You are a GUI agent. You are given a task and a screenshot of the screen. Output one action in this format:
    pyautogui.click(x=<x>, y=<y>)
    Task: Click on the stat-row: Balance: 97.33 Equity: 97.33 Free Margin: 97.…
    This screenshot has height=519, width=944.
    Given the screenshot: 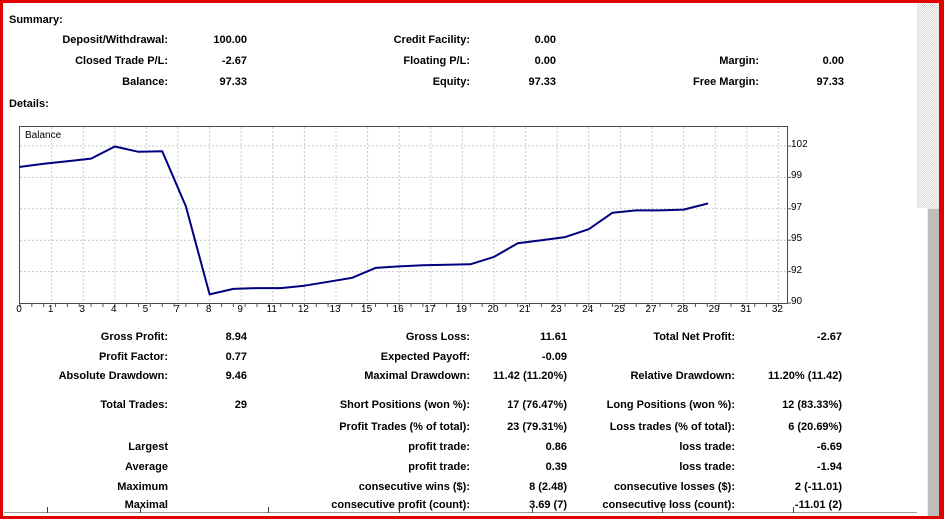 What is the action you would take?
    pyautogui.click(x=472, y=83)
    